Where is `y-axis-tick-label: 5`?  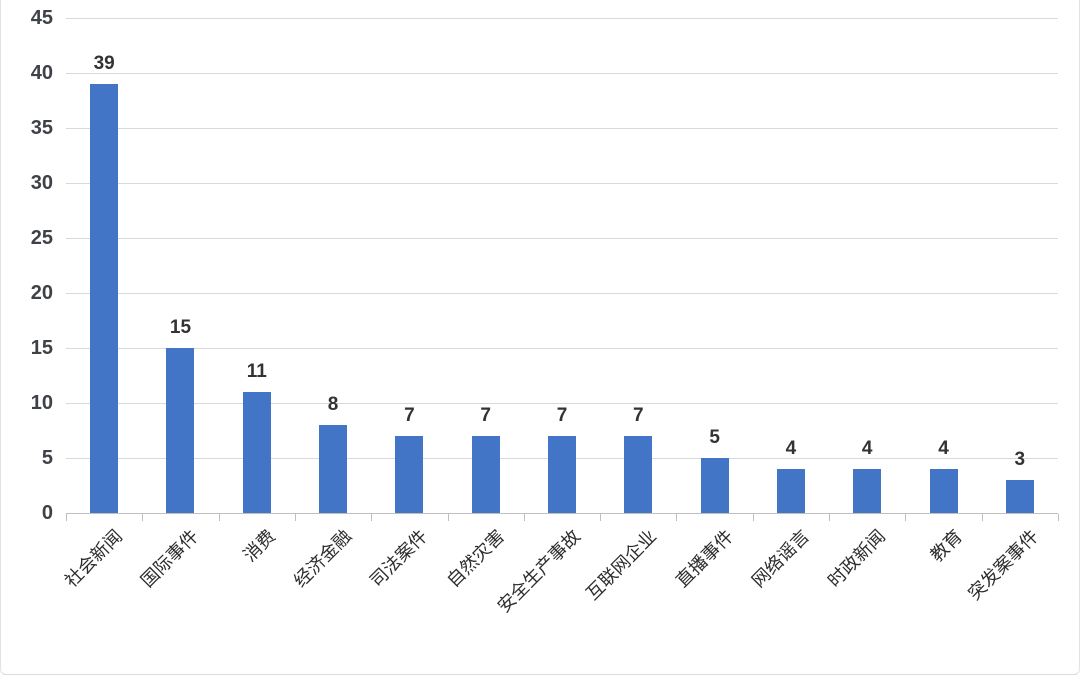
y-axis-tick-label: 5 is located at coordinates (47, 458).